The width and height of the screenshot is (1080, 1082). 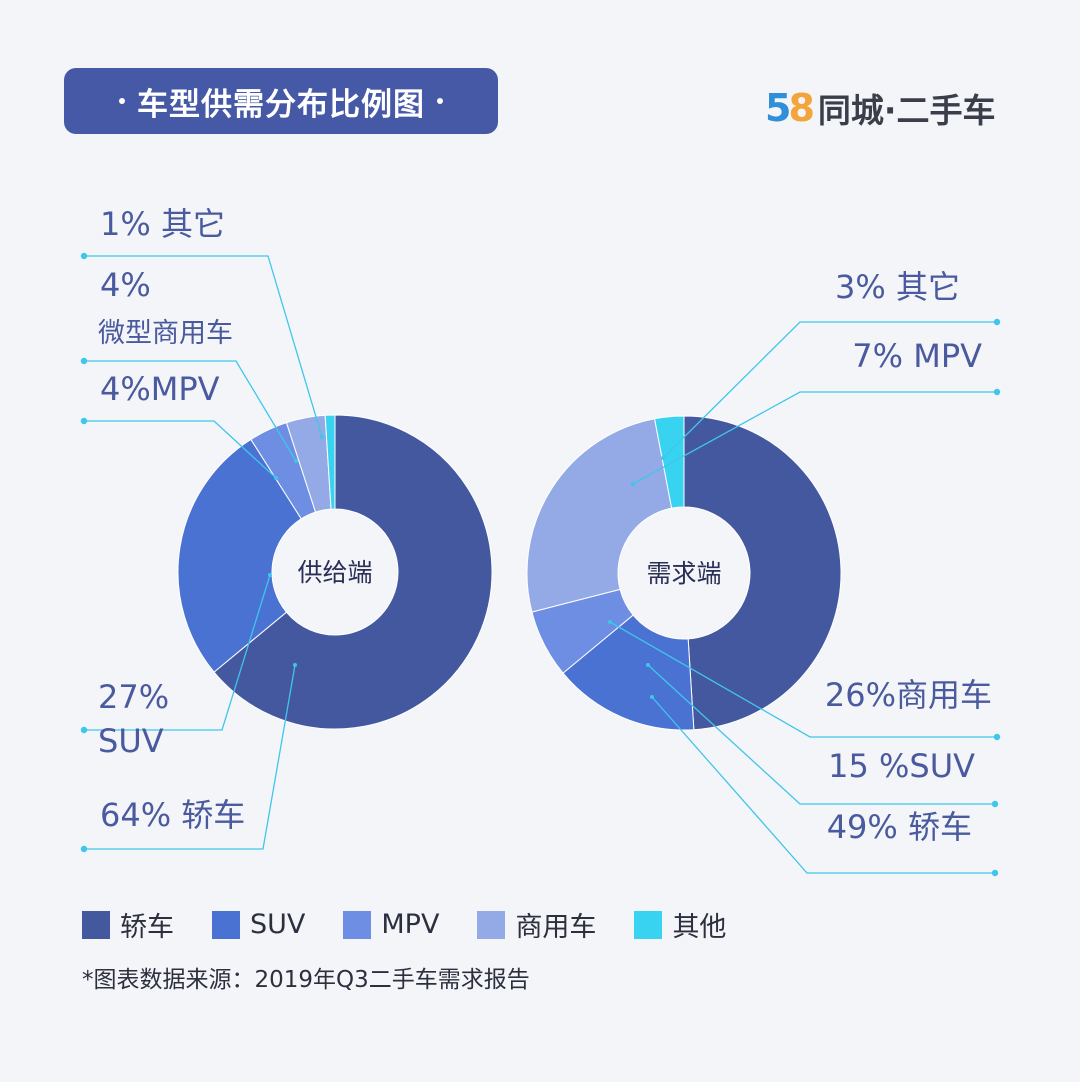 What do you see at coordinates (162, 224) in the screenshot?
I see `data-label: 1% 其它` at bounding box center [162, 224].